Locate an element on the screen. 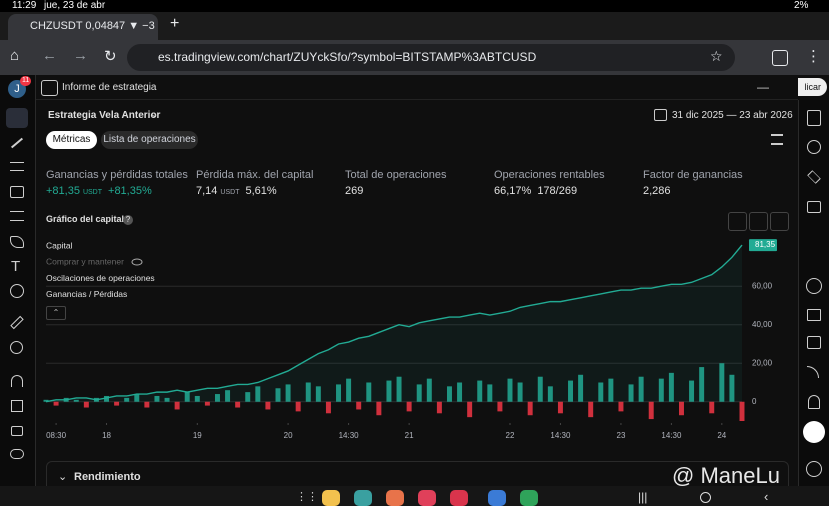  menu: ⋮ is located at coordinates (813, 56).